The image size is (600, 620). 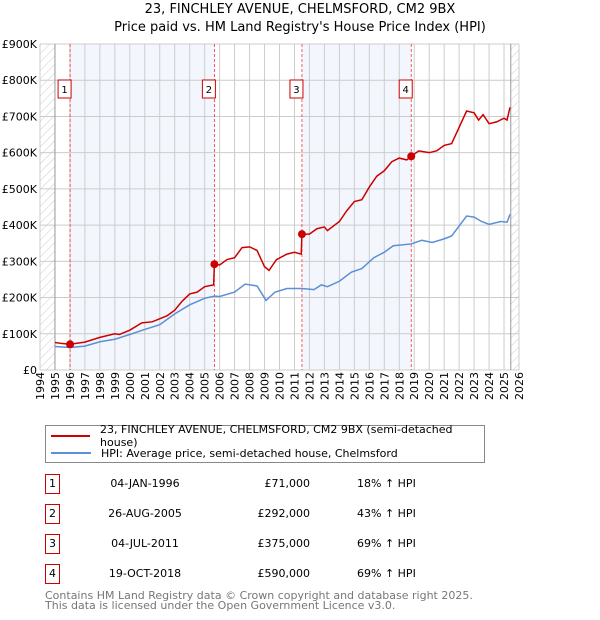 What do you see at coordinates (284, 573) in the screenshot?
I see `sale-price: £590,000` at bounding box center [284, 573].